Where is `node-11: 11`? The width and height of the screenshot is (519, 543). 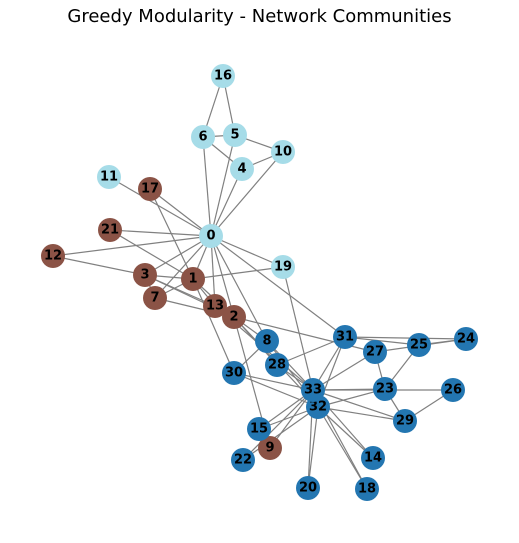
node-11: 11 is located at coordinates (109, 177).